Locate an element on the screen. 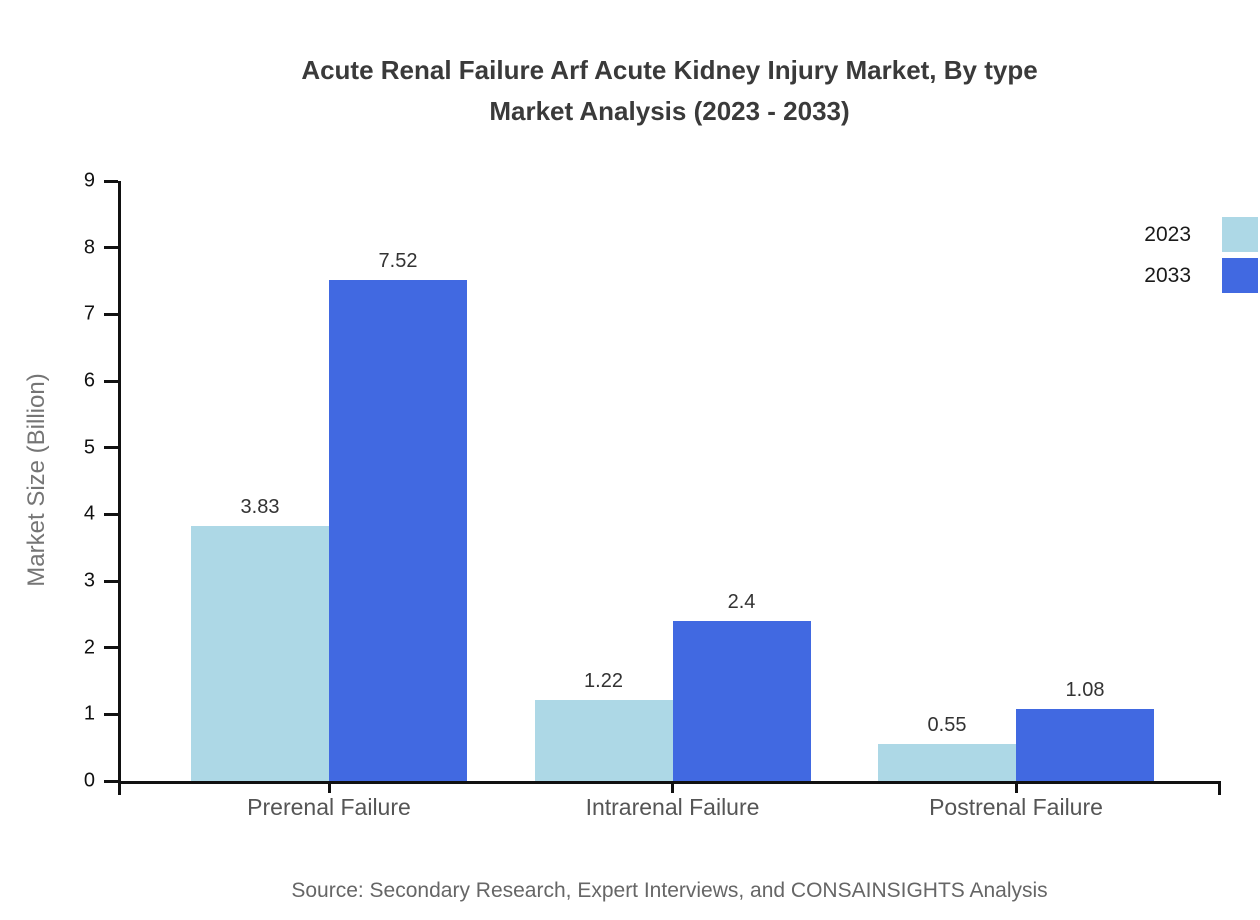 The image size is (1260, 920). y-axis-title: Market Size (Billion) is located at coordinates (36, 480).